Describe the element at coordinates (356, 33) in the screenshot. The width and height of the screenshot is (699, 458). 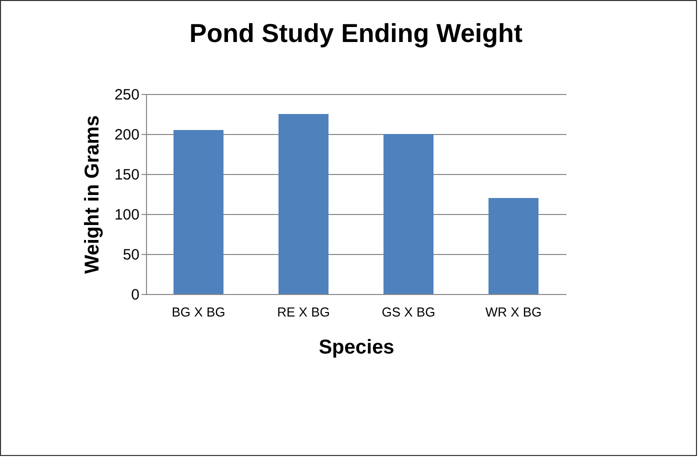
I see `chart-title: Pond Study Ending Weight` at that location.